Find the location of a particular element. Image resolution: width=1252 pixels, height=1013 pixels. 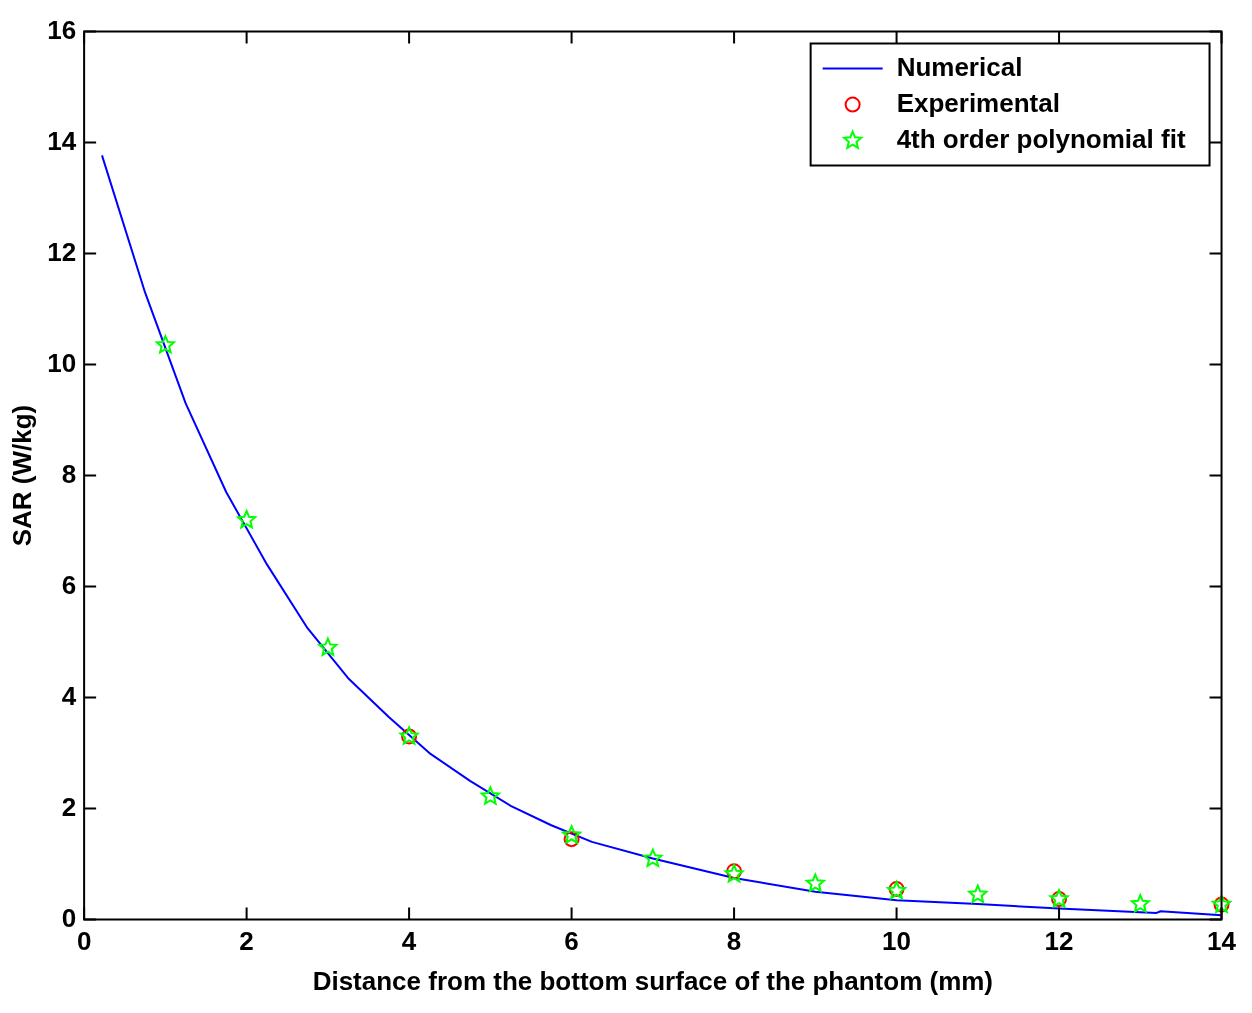

y-tick-label: 14 is located at coordinates (62, 140).